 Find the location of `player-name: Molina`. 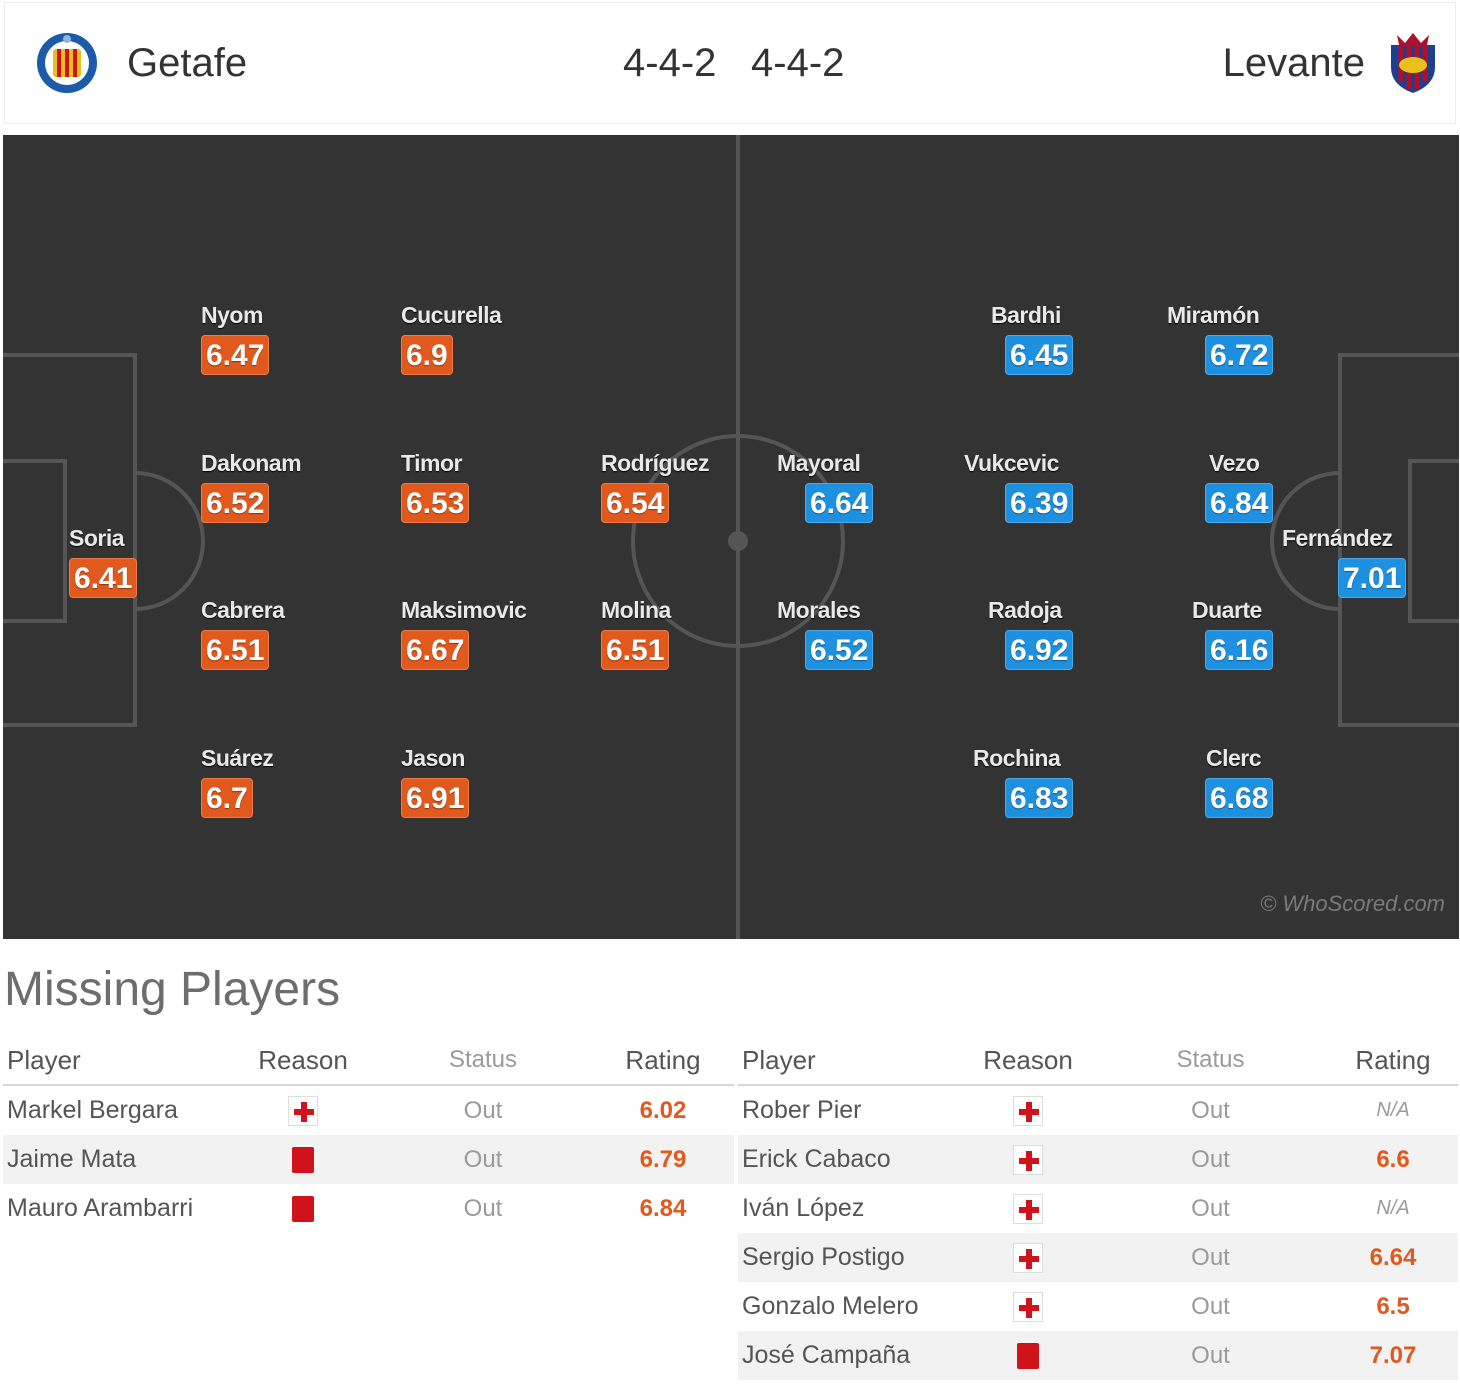

player-name: Molina is located at coordinates (636, 610).